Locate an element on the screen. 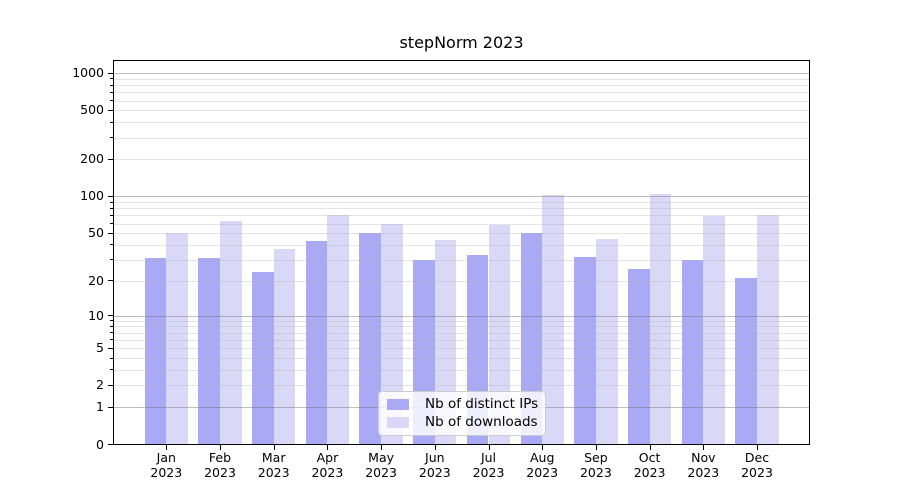  y-tick-label-20: 20 is located at coordinates (96, 280).